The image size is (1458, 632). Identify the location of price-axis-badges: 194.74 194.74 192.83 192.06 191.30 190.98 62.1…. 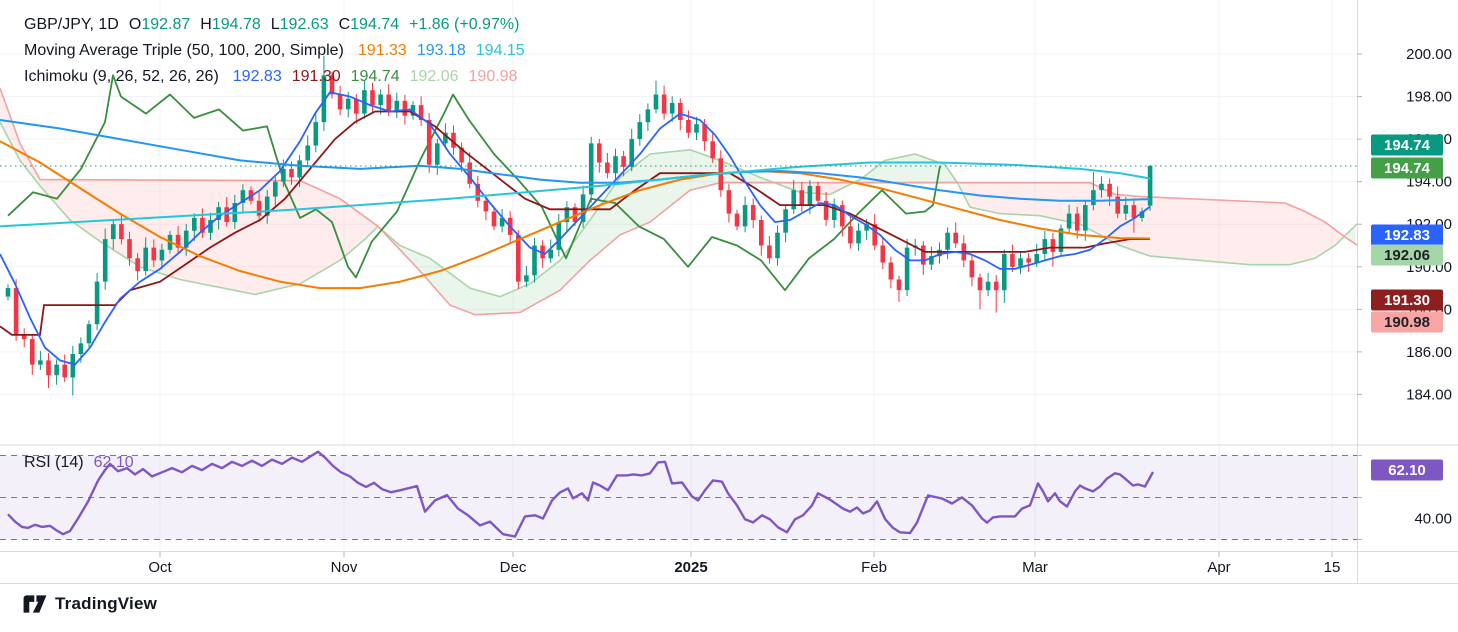
(1407, 307).